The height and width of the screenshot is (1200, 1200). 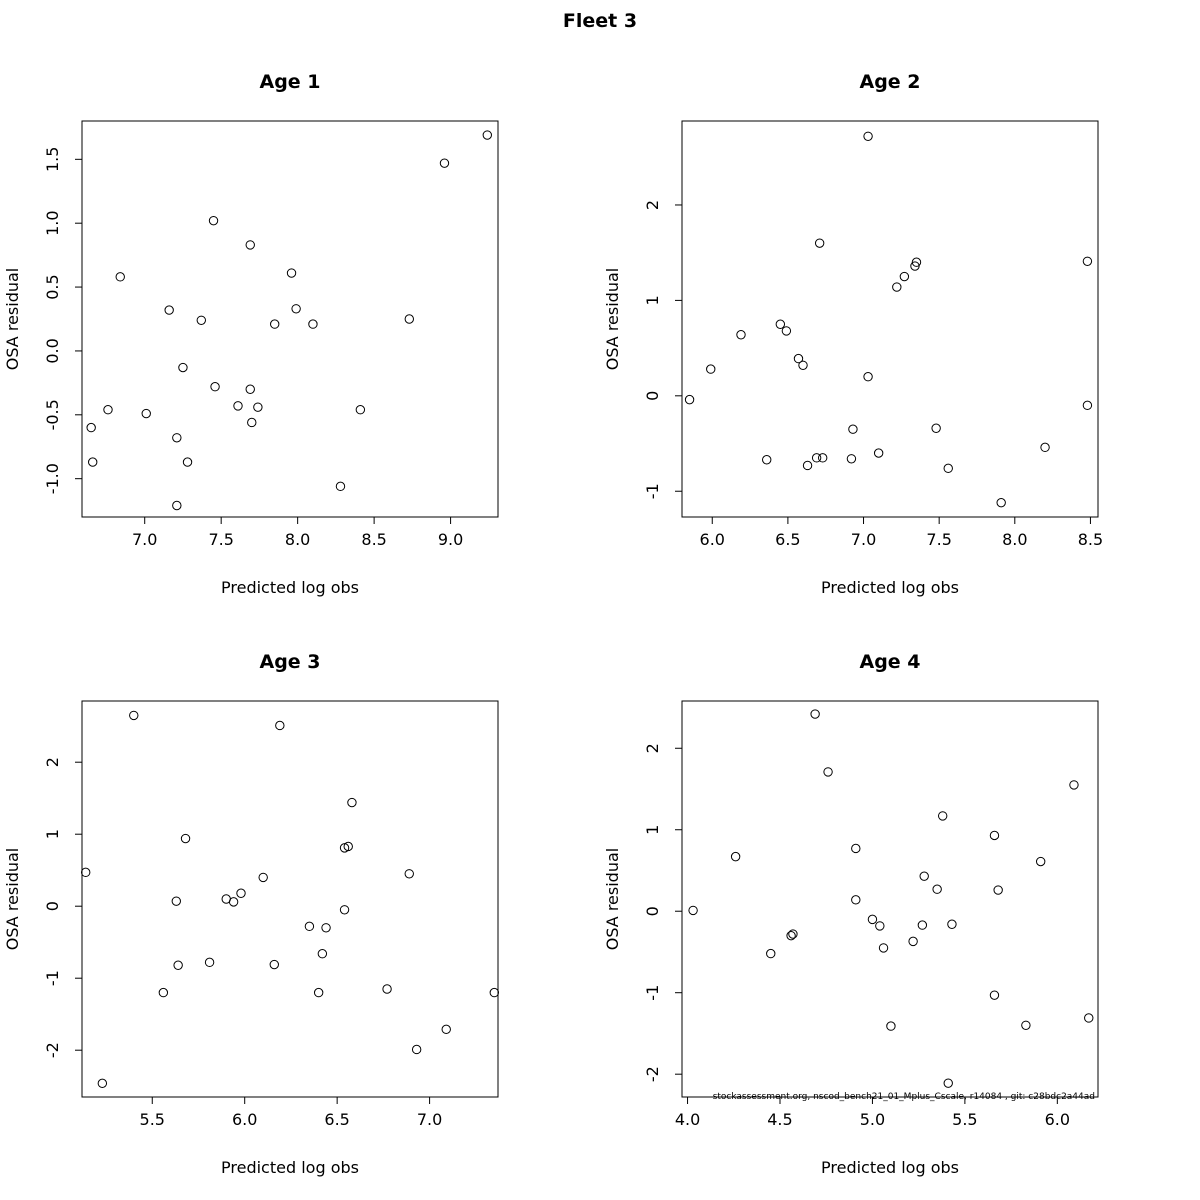 What do you see at coordinates (52, 159) in the screenshot?
I see `y-tick-label: 1.5` at bounding box center [52, 159].